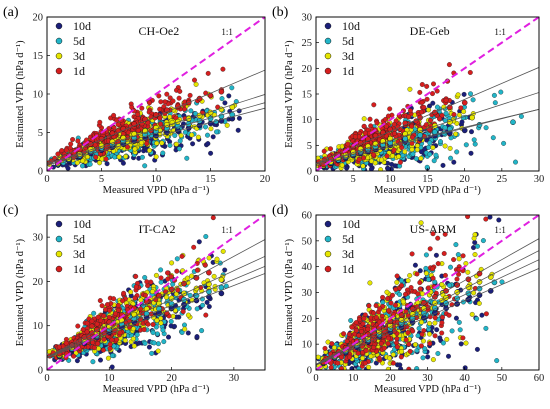  Describe the element at coordinates (265, 179) in the screenshot. I see `x-tick-label: 20` at that location.